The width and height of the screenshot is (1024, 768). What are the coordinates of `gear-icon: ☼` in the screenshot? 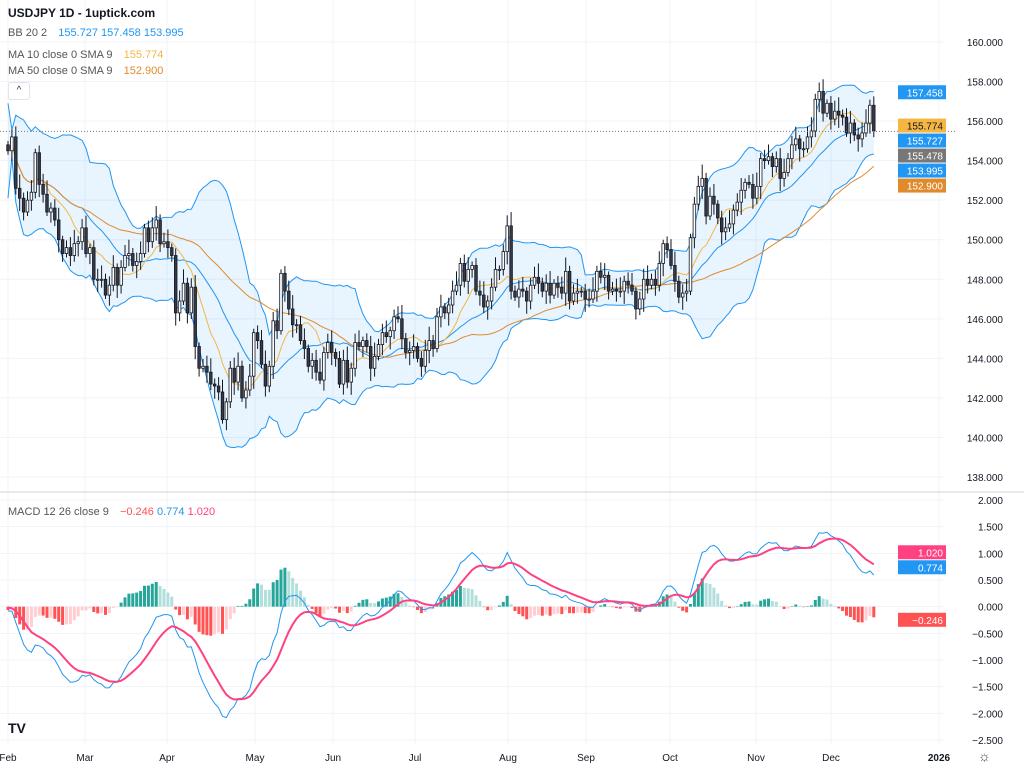 It's located at (984, 756).